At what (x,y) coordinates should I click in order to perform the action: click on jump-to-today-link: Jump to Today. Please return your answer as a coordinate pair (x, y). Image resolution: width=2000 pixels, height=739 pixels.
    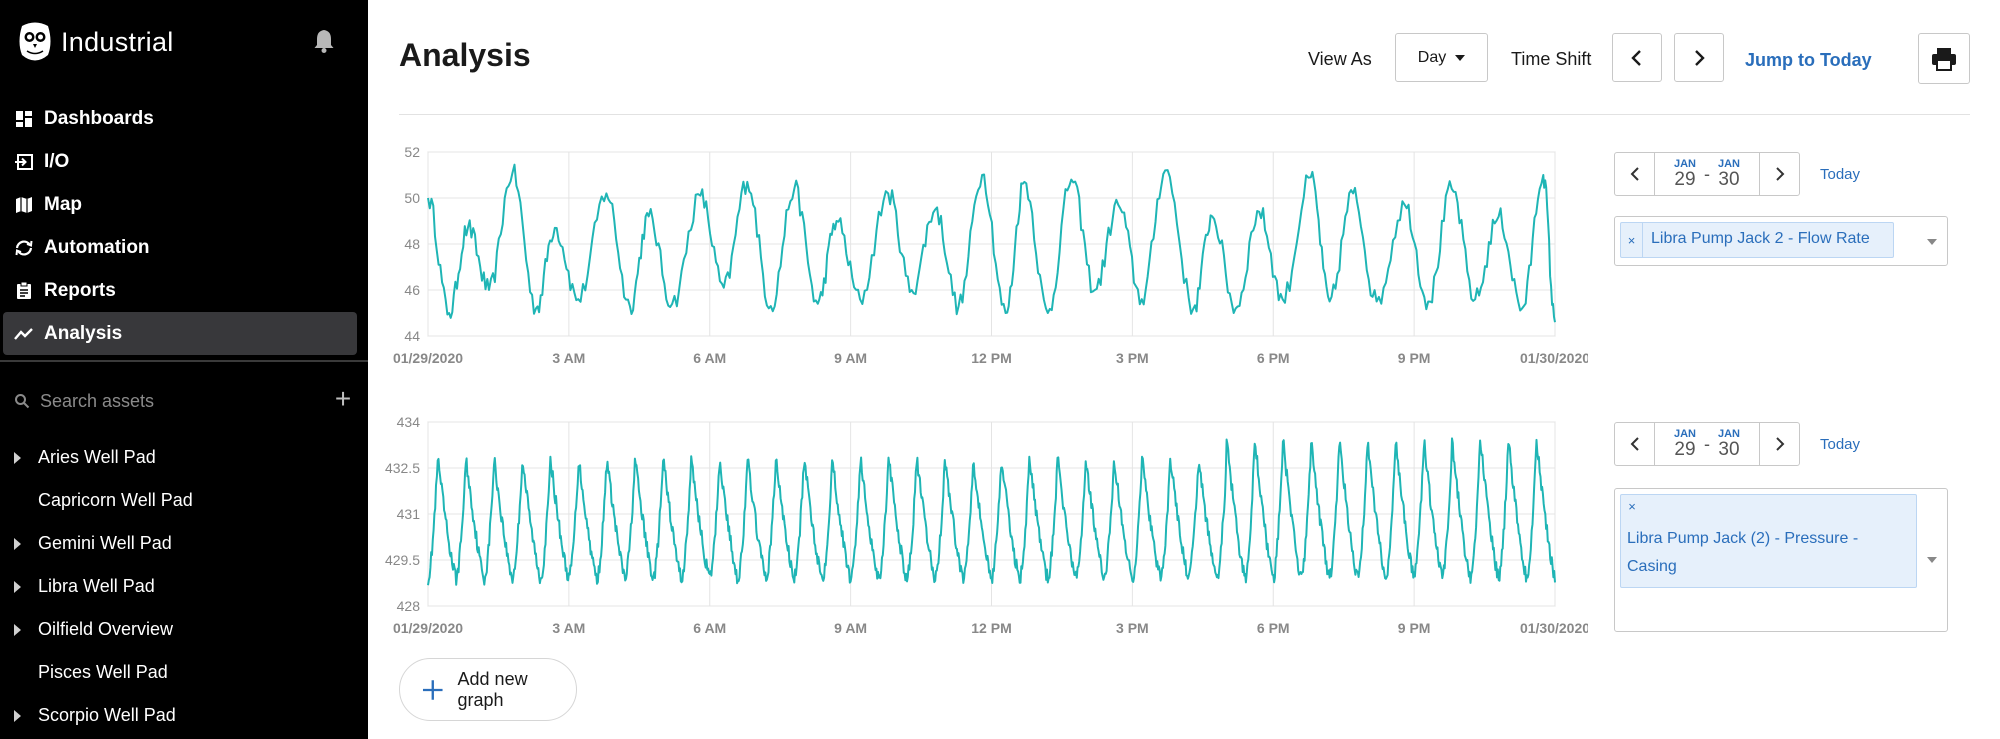
    Looking at the image, I should click on (1808, 60).